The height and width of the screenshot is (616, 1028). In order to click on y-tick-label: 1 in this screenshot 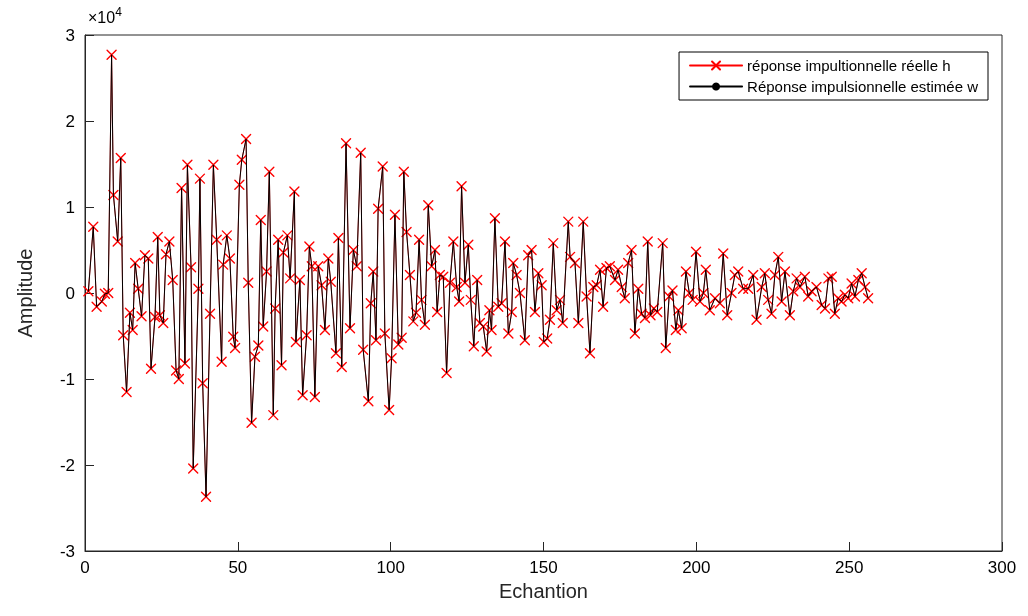, I will do `click(70, 207)`.